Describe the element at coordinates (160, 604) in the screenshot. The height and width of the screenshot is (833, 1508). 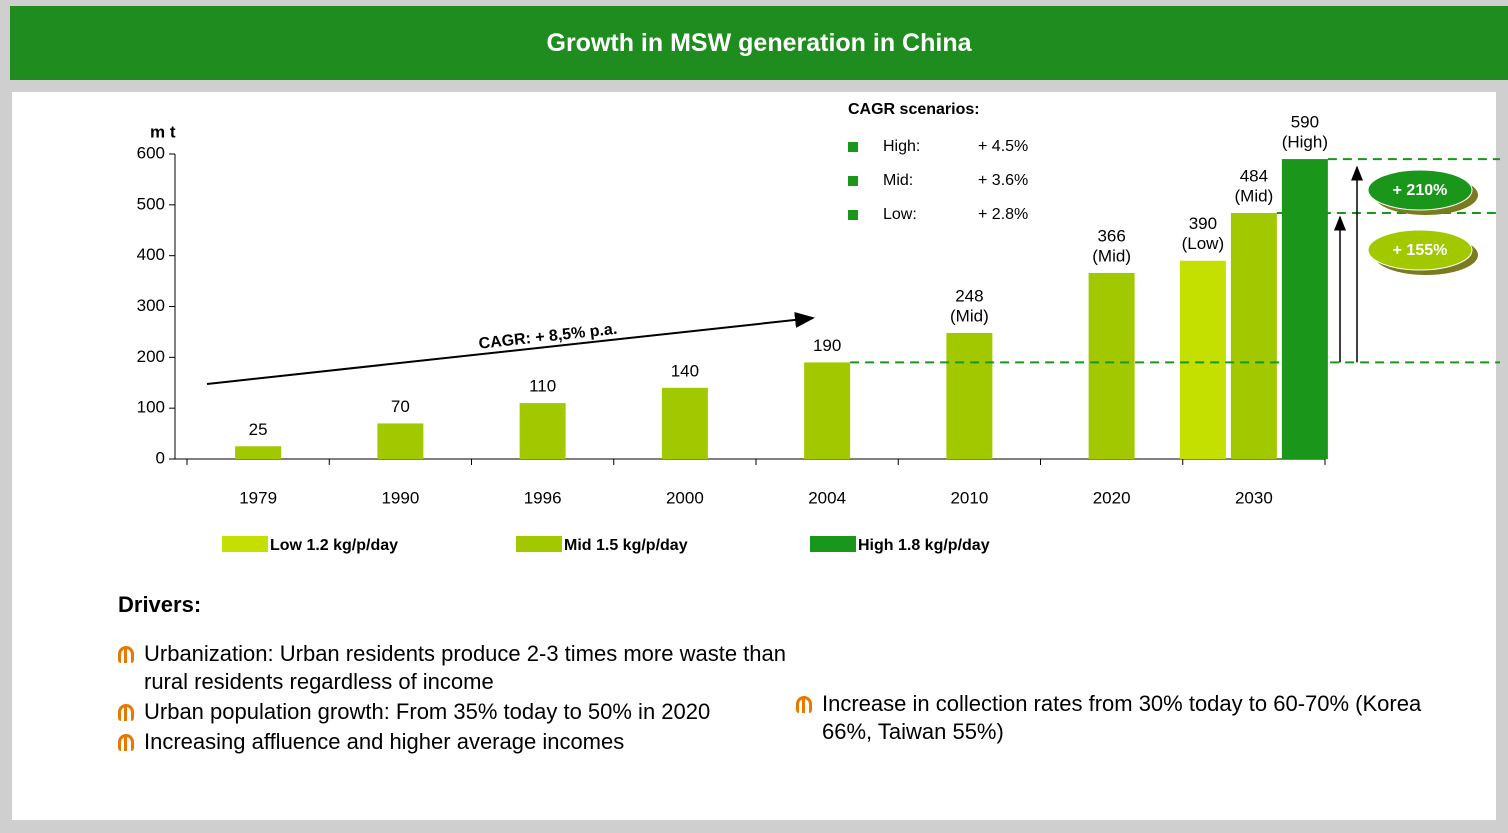
I see `drivers-title: Drivers:` at that location.